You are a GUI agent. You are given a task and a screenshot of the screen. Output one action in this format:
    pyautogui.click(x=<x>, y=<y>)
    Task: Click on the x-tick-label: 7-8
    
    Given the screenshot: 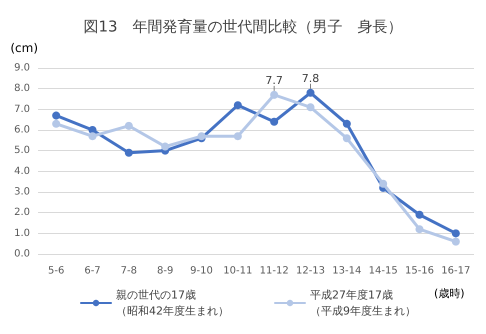 What is the action you would take?
    pyautogui.click(x=129, y=271)
    